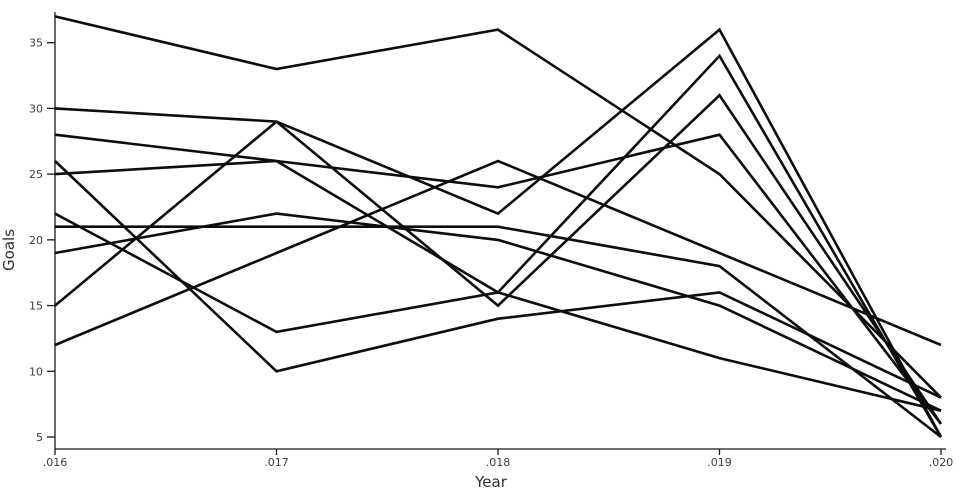 Image resolution: width=960 pixels, height=500 pixels. I want to click on y-tick-label: 35, so click(36, 43).